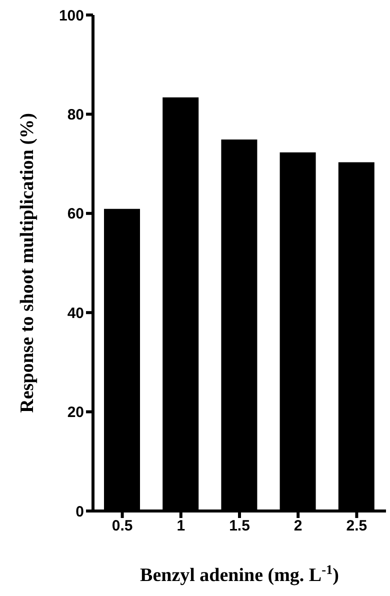 The width and height of the screenshot is (390, 596). What do you see at coordinates (75, 115) in the screenshot?
I see `y-tick-label: 80` at bounding box center [75, 115].